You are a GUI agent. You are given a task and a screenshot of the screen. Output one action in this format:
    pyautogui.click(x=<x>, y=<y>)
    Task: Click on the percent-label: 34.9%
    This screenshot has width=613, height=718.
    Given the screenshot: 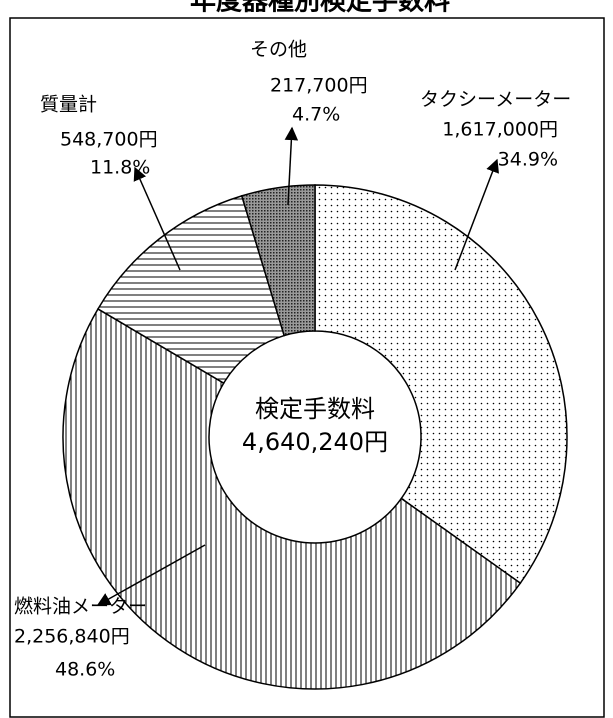 What is the action you would take?
    pyautogui.click(x=528, y=160)
    